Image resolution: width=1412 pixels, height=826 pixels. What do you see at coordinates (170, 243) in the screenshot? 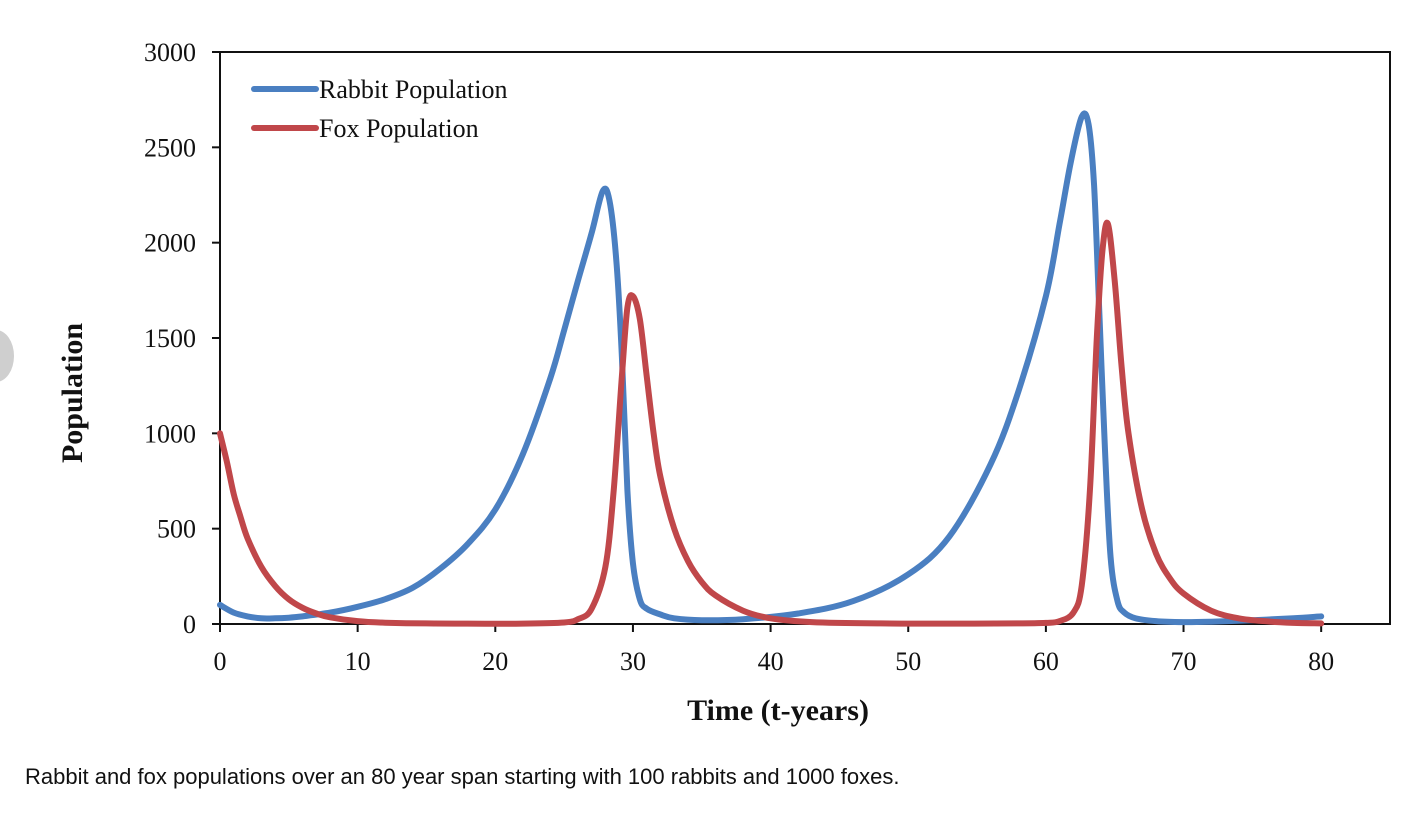
I see `y-tick-label: 2000` at bounding box center [170, 243].